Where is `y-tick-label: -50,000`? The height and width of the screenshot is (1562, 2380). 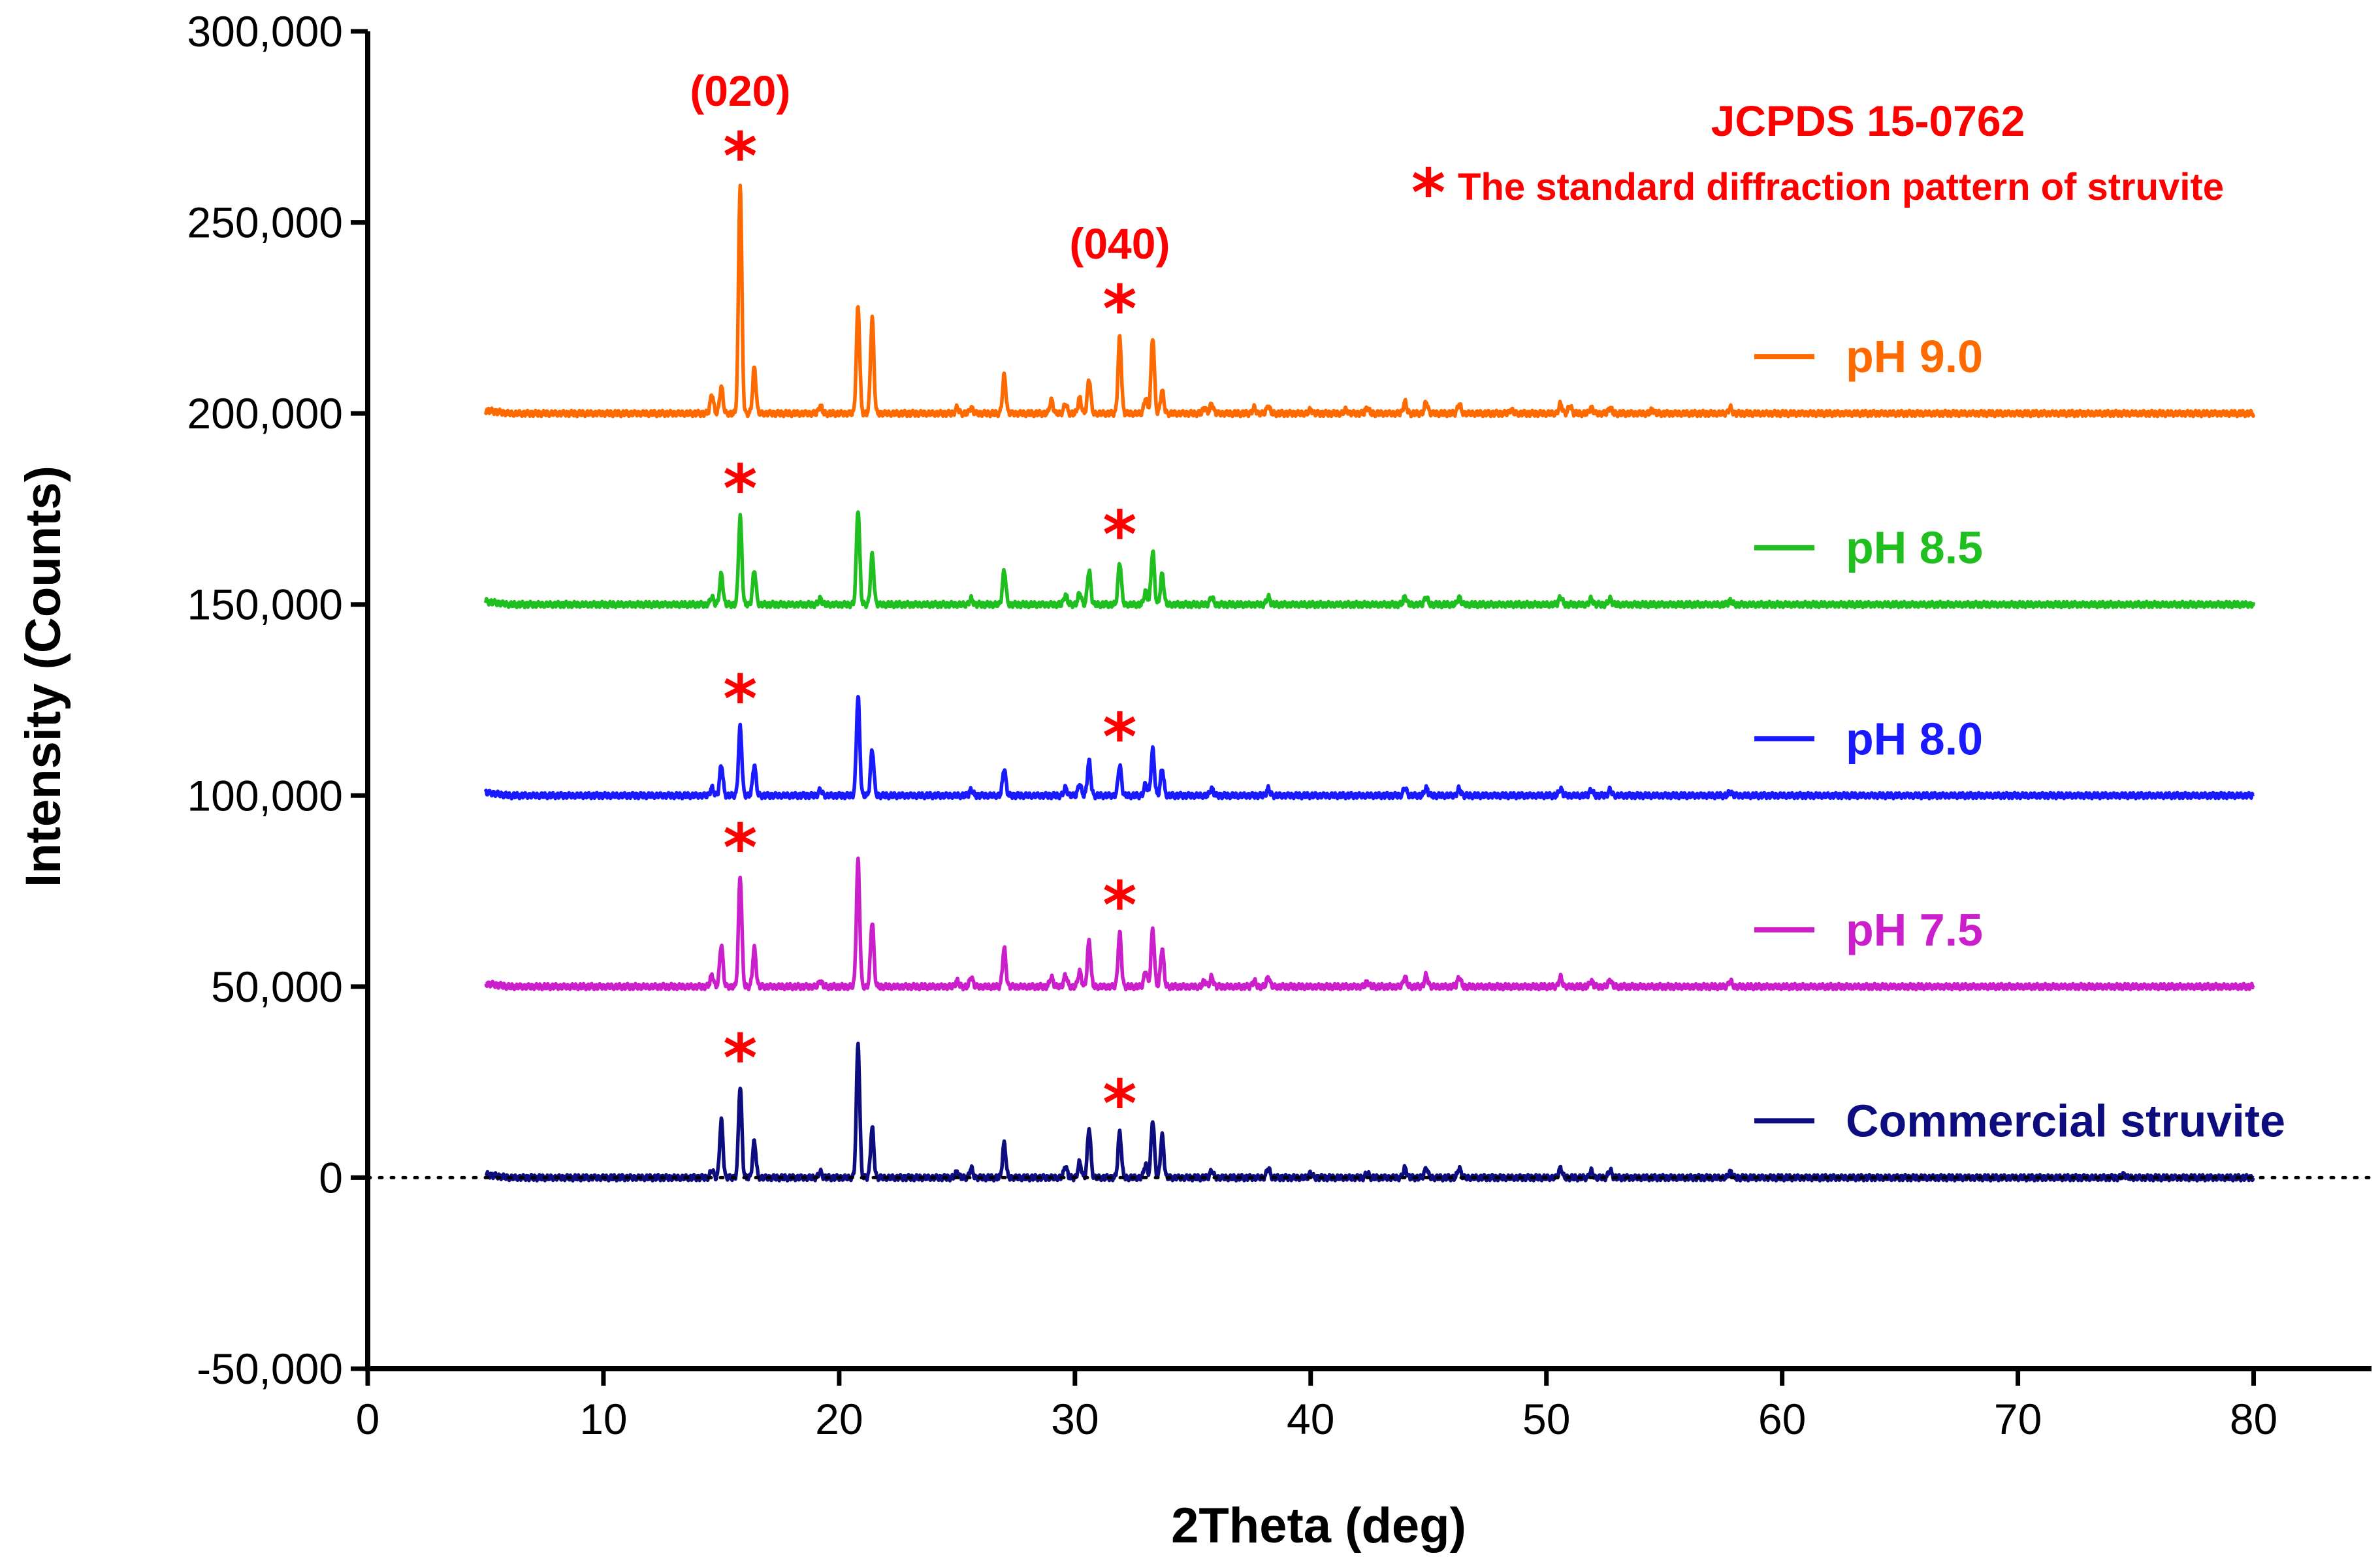
y-tick-label: -50,000 is located at coordinates (270, 1369).